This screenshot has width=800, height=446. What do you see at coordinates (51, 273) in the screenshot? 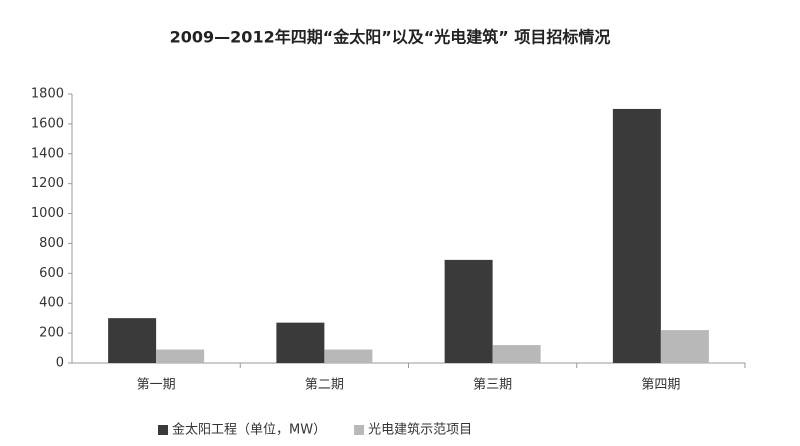
I see `y-tick-label: 600` at bounding box center [51, 273].